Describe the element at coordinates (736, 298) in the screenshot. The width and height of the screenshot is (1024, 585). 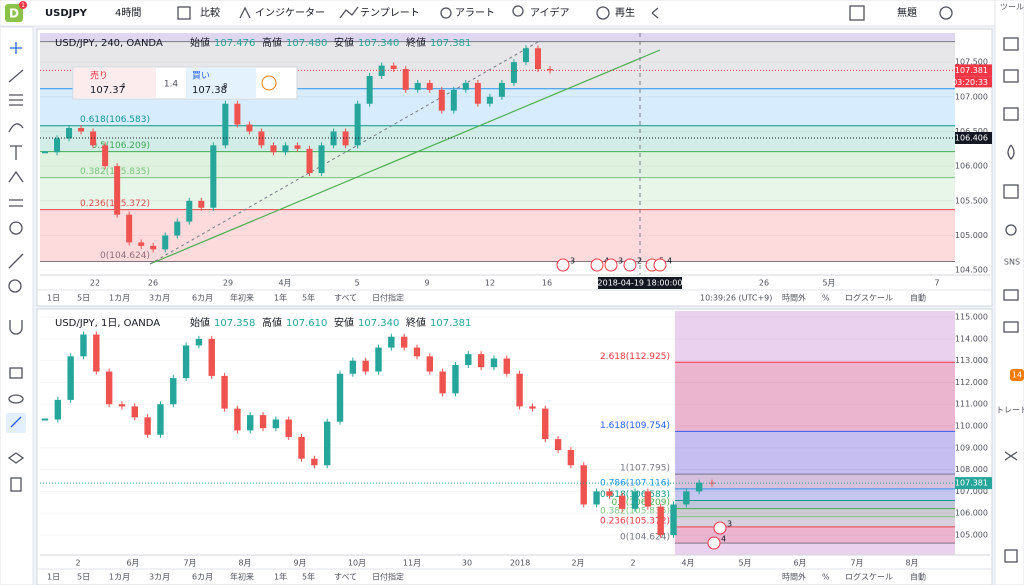
I see `status-item: 10:39:26 (UTC+9)` at that location.